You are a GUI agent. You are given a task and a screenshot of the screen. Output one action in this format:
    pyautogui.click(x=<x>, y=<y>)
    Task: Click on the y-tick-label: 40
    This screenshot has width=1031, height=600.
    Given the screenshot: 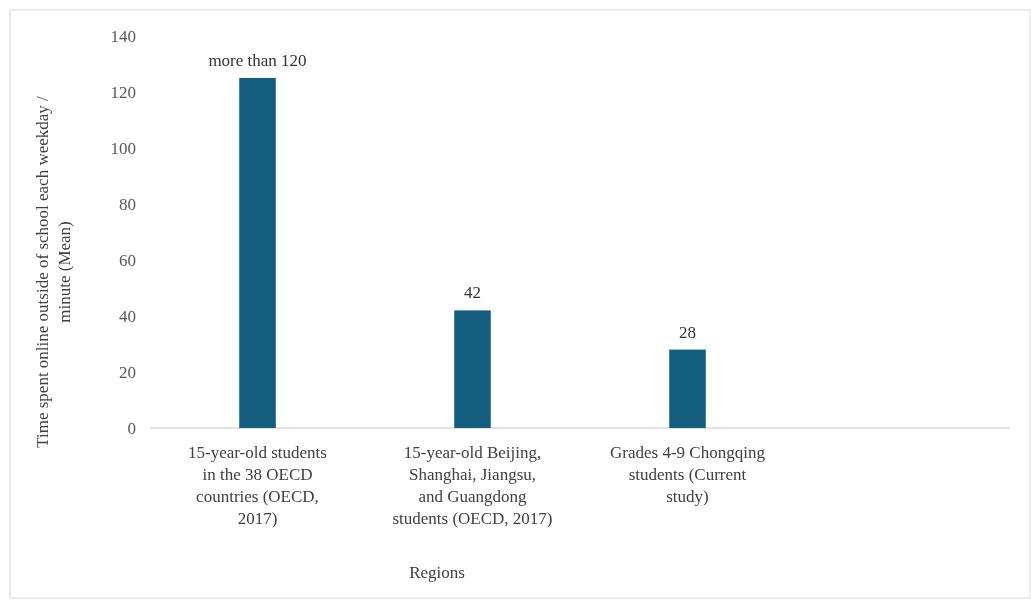 What is the action you would take?
    pyautogui.click(x=127, y=316)
    